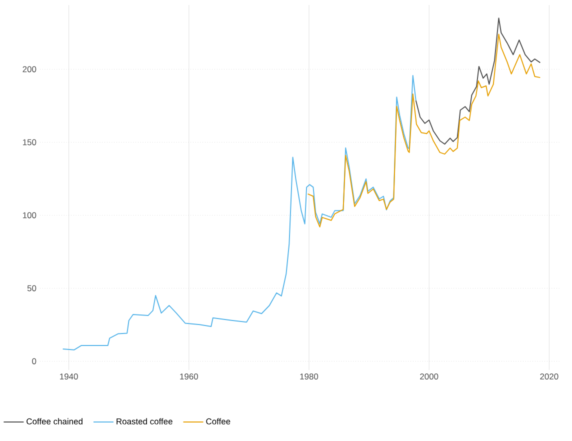 This screenshot has width=572, height=441. What do you see at coordinates (34, 361) in the screenshot?
I see `y-tick-label: 0` at bounding box center [34, 361].